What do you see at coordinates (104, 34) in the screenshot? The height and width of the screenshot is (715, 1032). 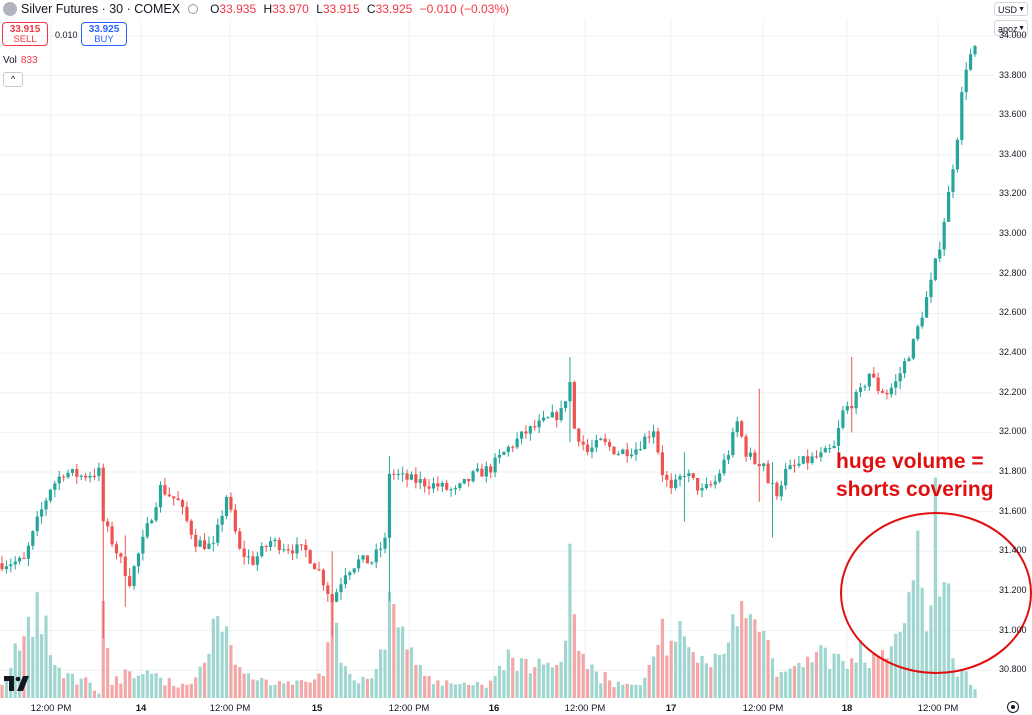 I see `buy-button: 33.925 BUY` at bounding box center [104, 34].